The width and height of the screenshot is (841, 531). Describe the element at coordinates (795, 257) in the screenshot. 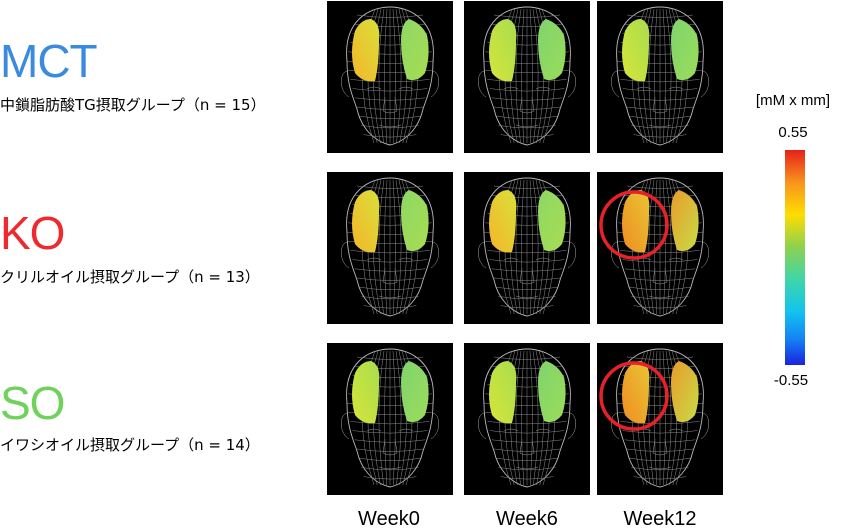

I see `colorbar-gradient` at that location.